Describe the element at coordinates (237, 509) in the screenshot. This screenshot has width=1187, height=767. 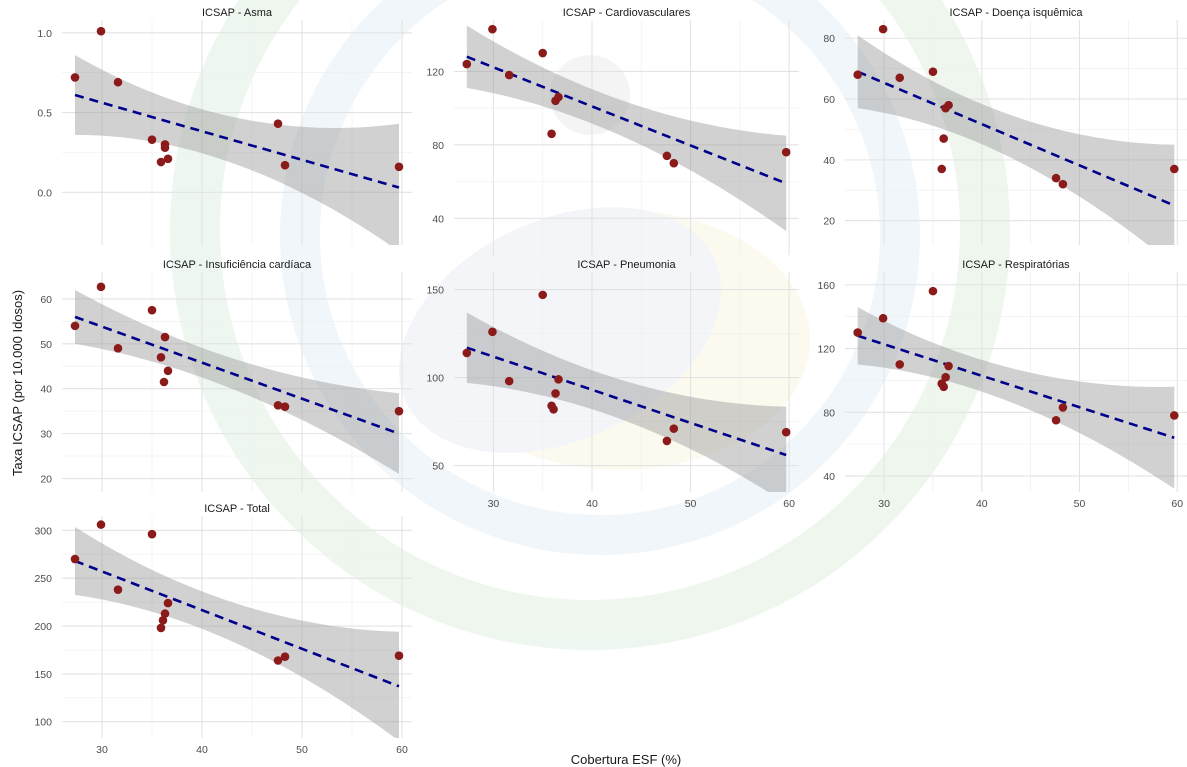
I see `facet-title: ICSAP - Total` at that location.